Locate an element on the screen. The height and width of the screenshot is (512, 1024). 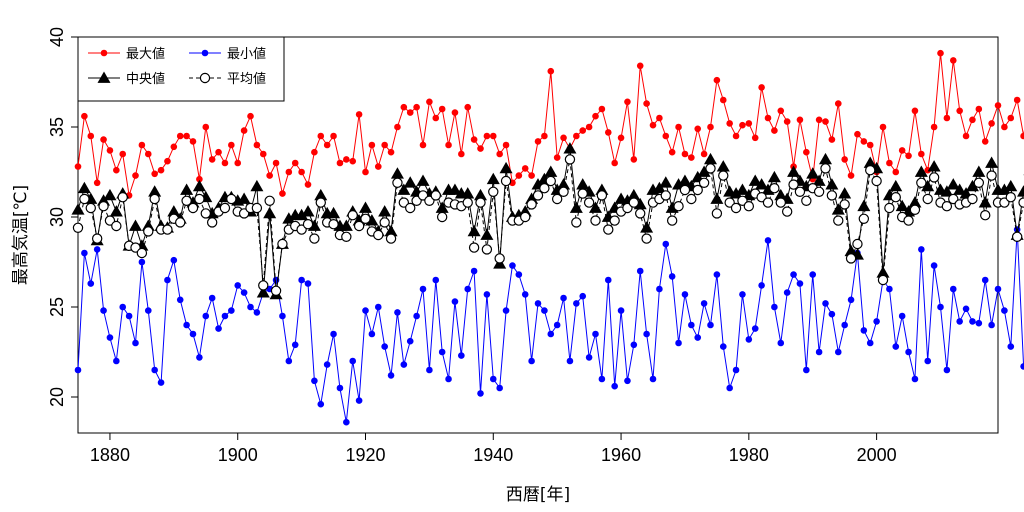
legend-label: 最小値 is located at coordinates (246, 54).